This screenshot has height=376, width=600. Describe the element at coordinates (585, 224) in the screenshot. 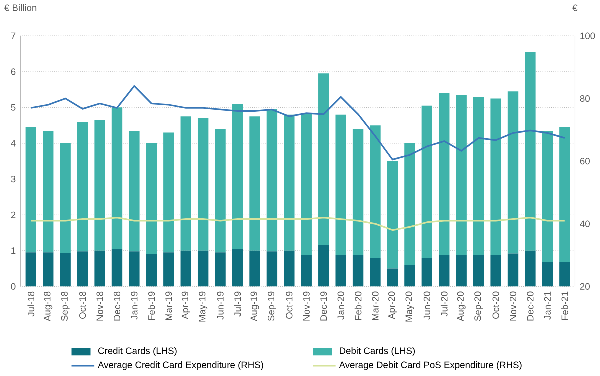

I see `y2-tick-label: 40` at that location.